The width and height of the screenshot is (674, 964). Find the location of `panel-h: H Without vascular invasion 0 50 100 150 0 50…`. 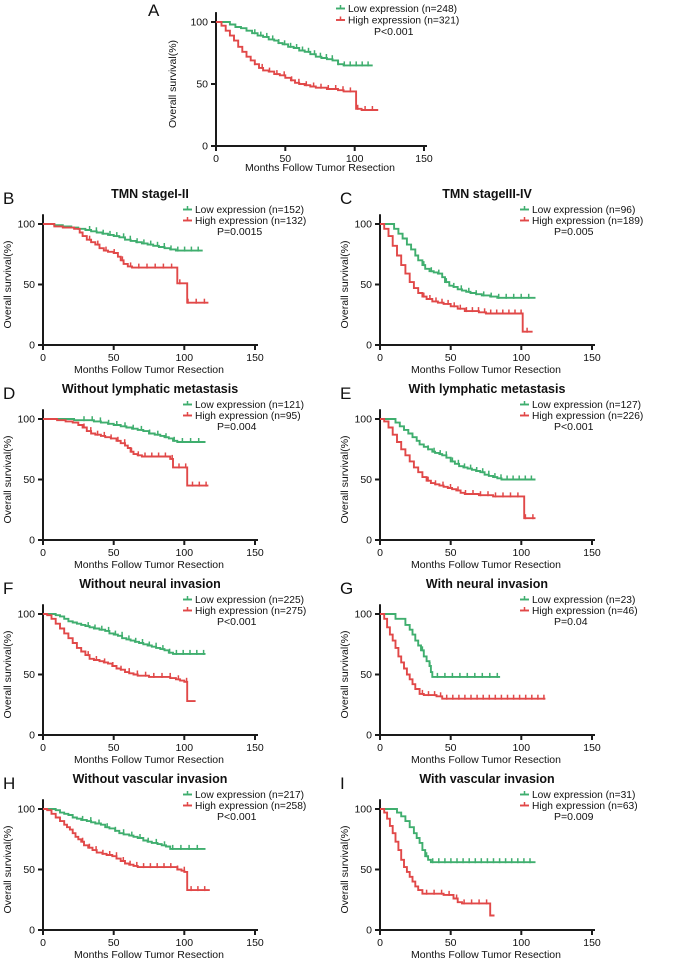

panel-h: H Without vascular invasion 0 50 100 150 0 50… is located at coordinates (168, 867).